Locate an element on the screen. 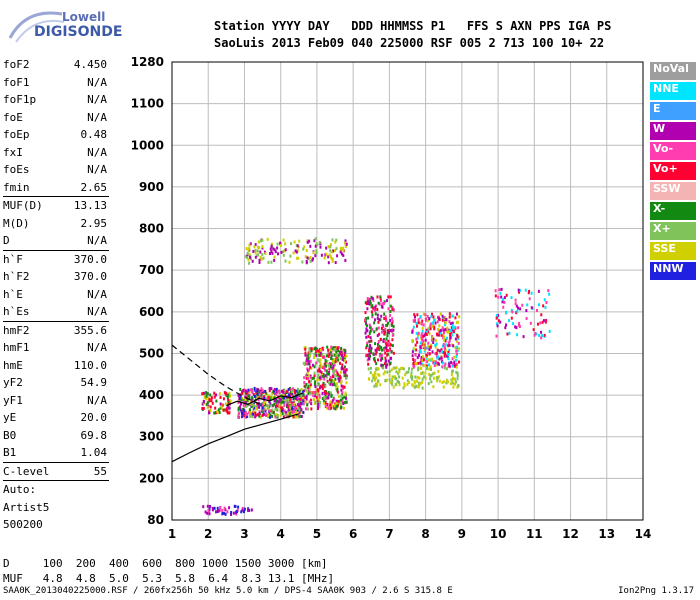  param-row: h`E N/A is located at coordinates (56, 295).